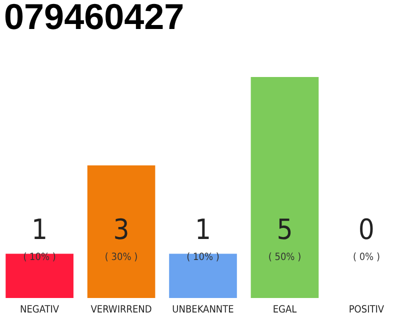 The image size is (410, 320). Describe the element at coordinates (366, 257) in the screenshot. I see `annotation: ( 0% )` at that location.